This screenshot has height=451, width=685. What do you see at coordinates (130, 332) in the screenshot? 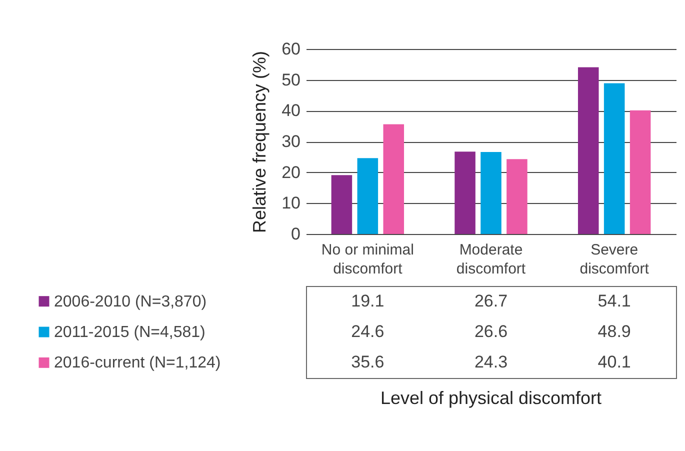
I see `legend-label: 2011-2015 (N=4,581)` at bounding box center [130, 332].